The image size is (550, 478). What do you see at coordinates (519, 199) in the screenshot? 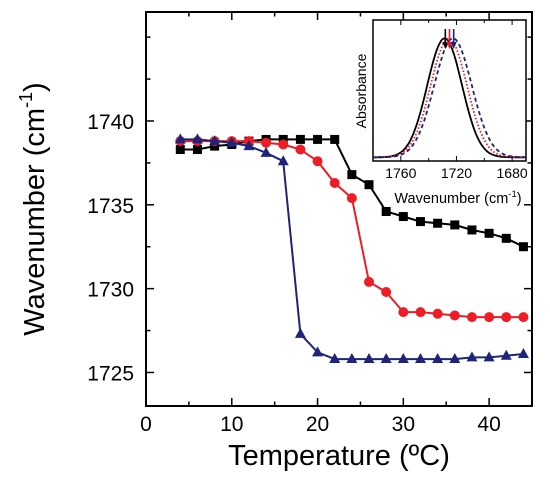
I see `inset-x-axis-label-close: )` at bounding box center [519, 199].